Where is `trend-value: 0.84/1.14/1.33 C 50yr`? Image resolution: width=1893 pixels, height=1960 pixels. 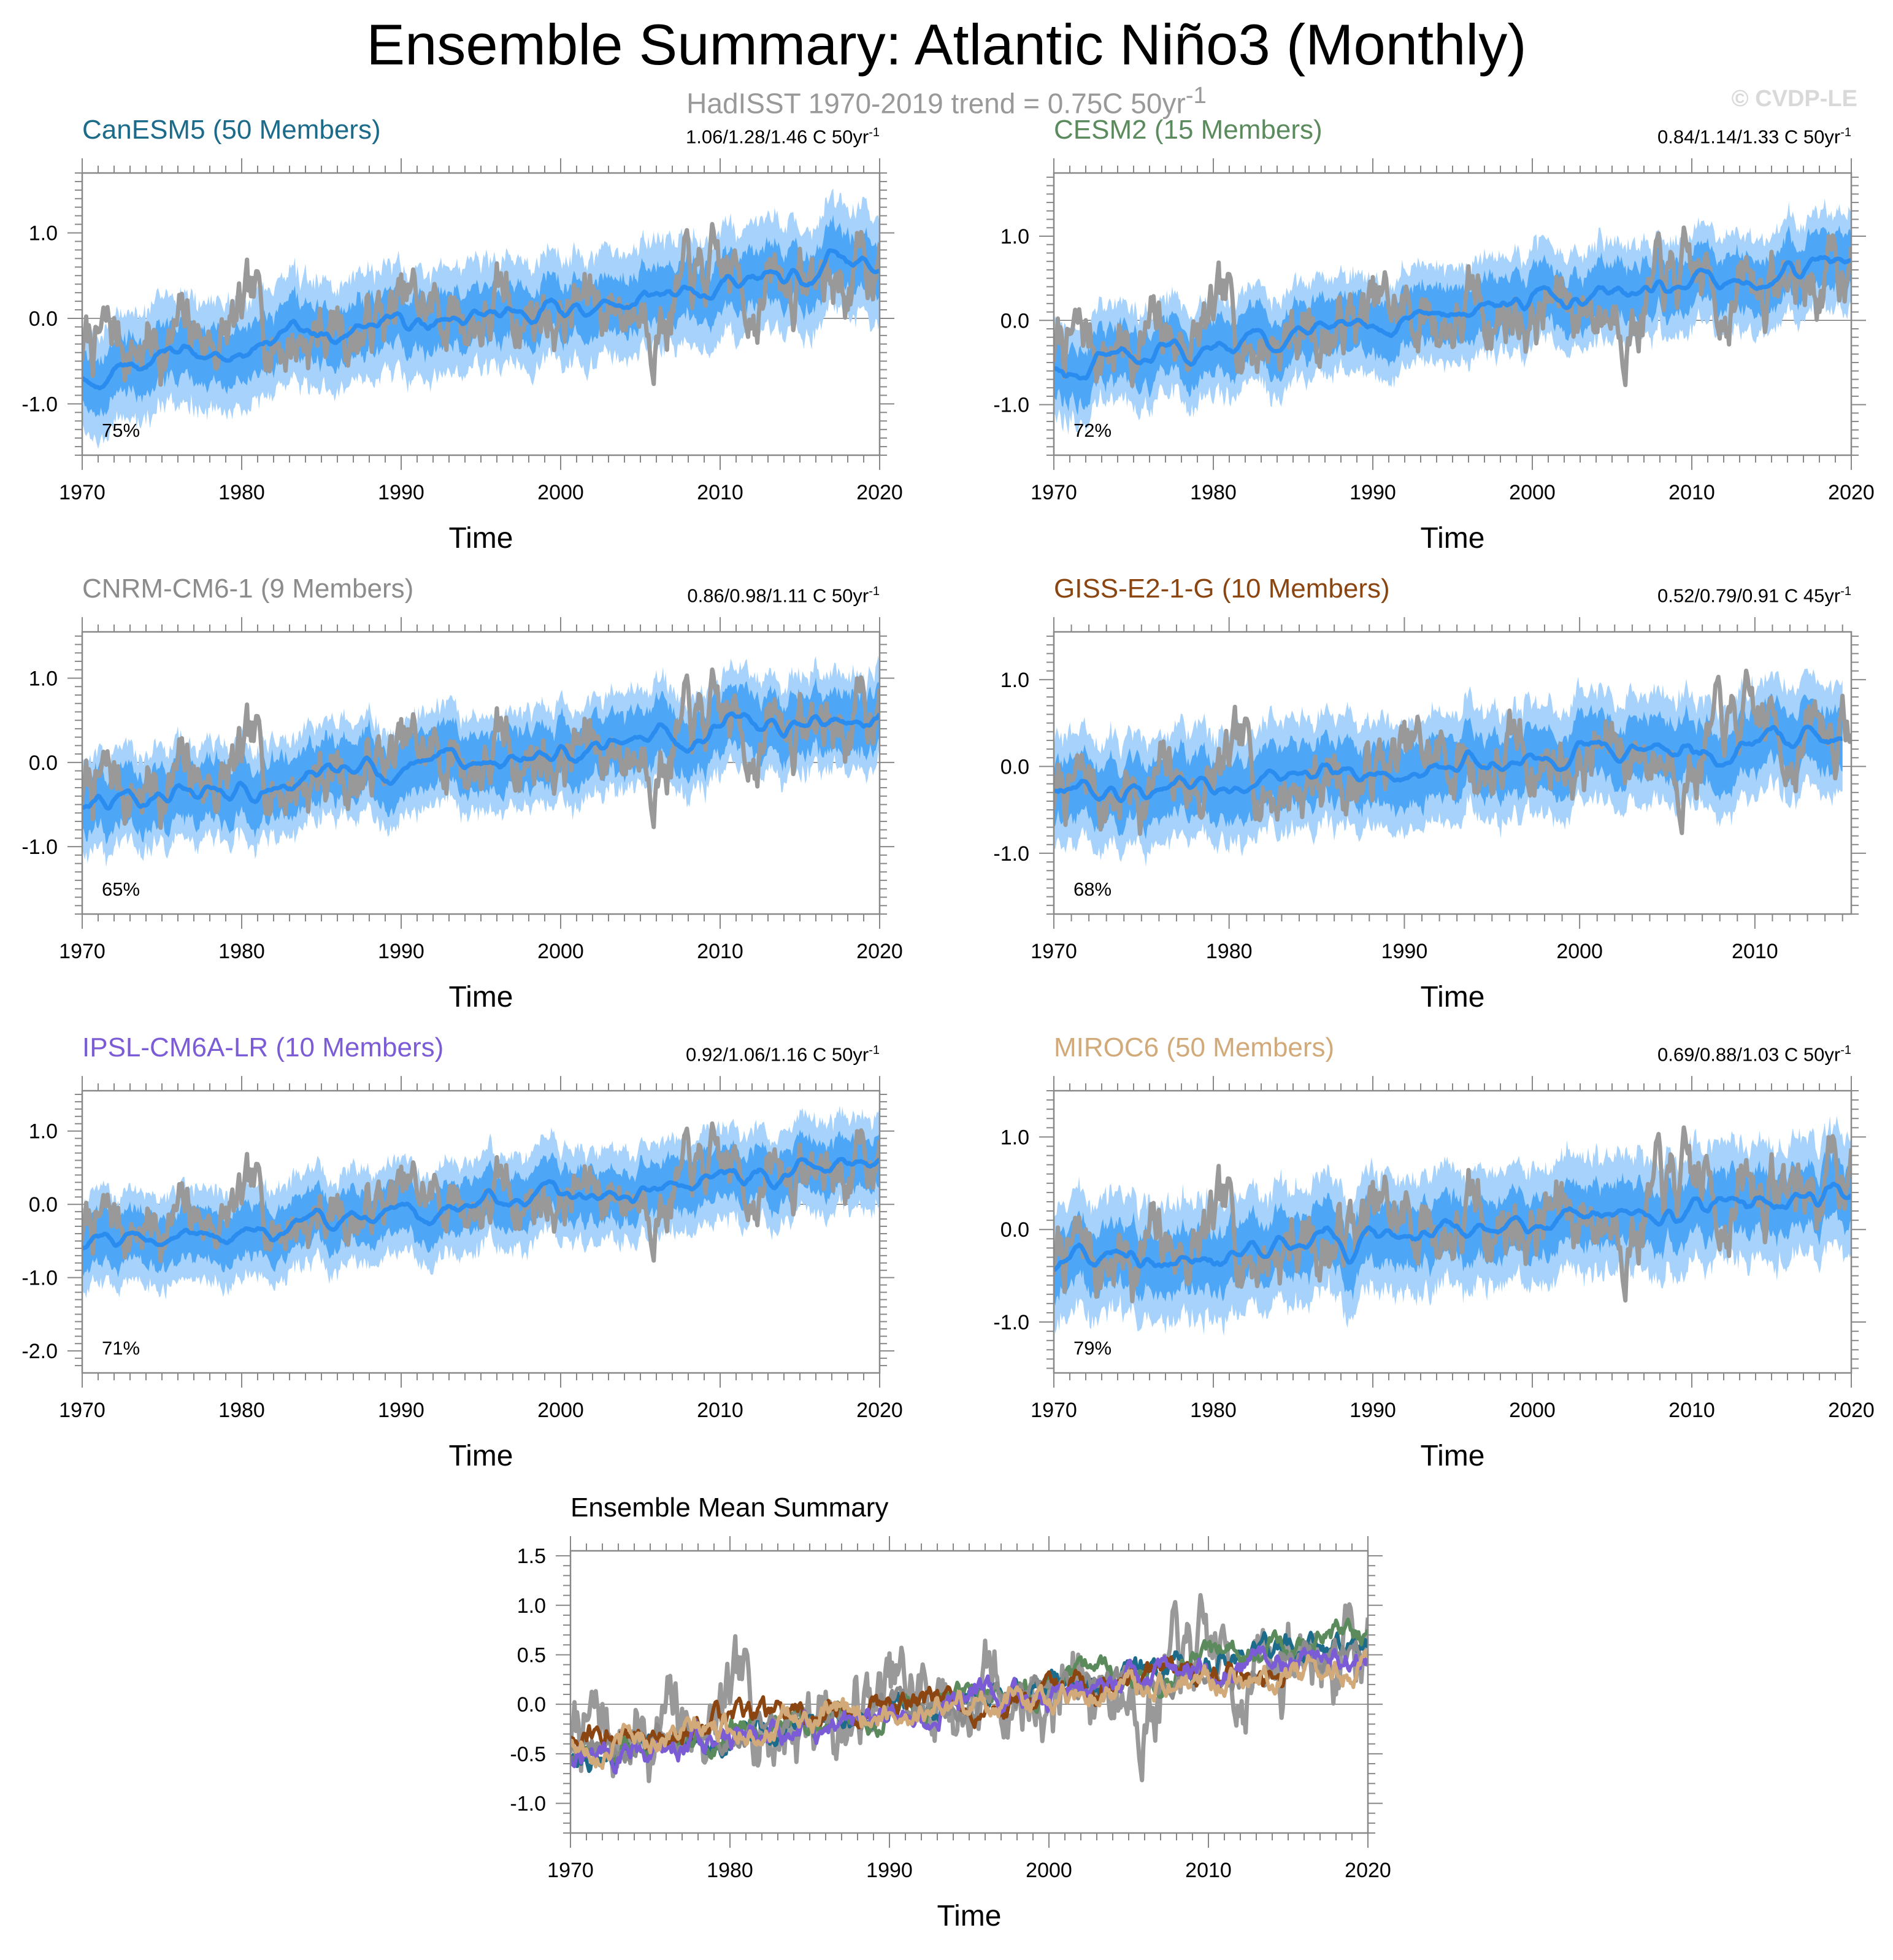
trend-value: 0.84/1.14/1.33 C 50yr is located at coordinates (1749, 137).